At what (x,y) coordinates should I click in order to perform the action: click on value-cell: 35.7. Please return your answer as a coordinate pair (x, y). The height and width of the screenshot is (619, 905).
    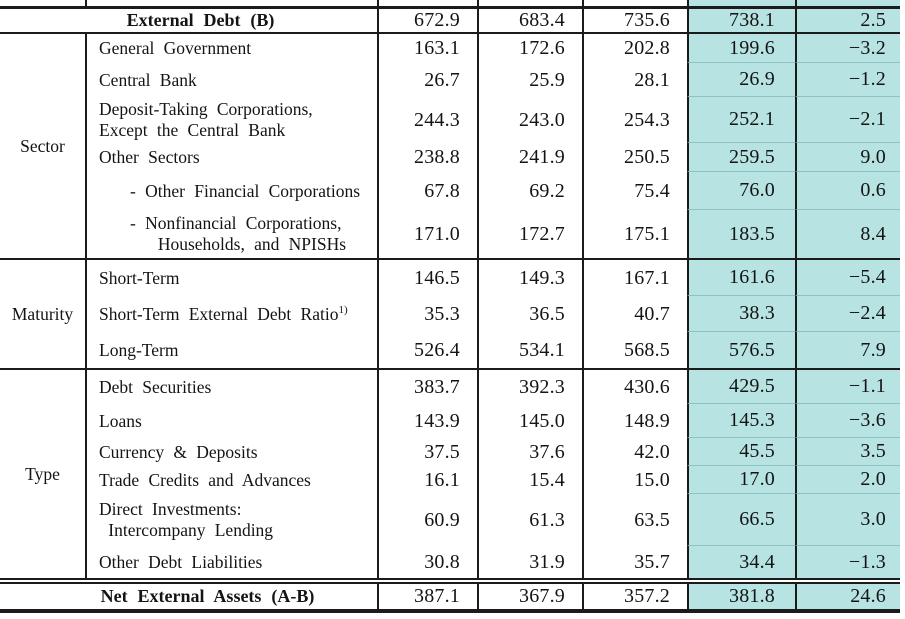
    Looking at the image, I should click on (634, 562).